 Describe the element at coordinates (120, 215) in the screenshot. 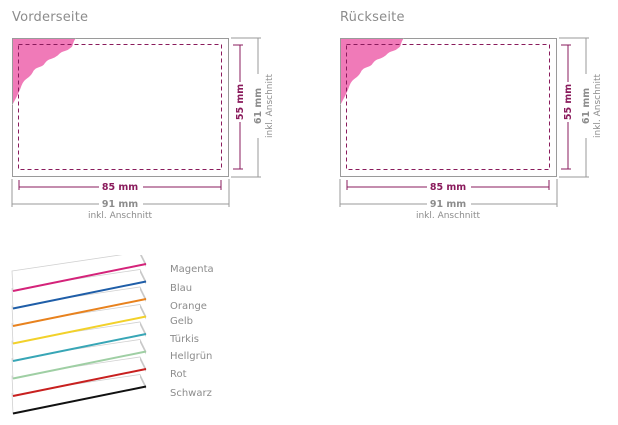

I see `front-bleed-width-label: inkl. Anschnitt` at that location.